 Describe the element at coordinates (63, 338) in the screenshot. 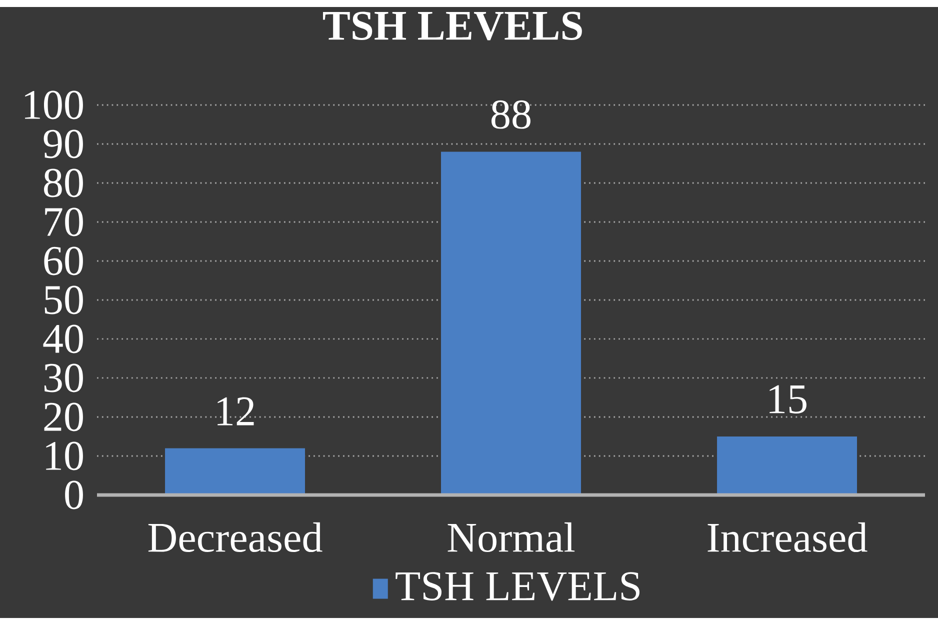

I see `y-tick-label: 40` at that location.